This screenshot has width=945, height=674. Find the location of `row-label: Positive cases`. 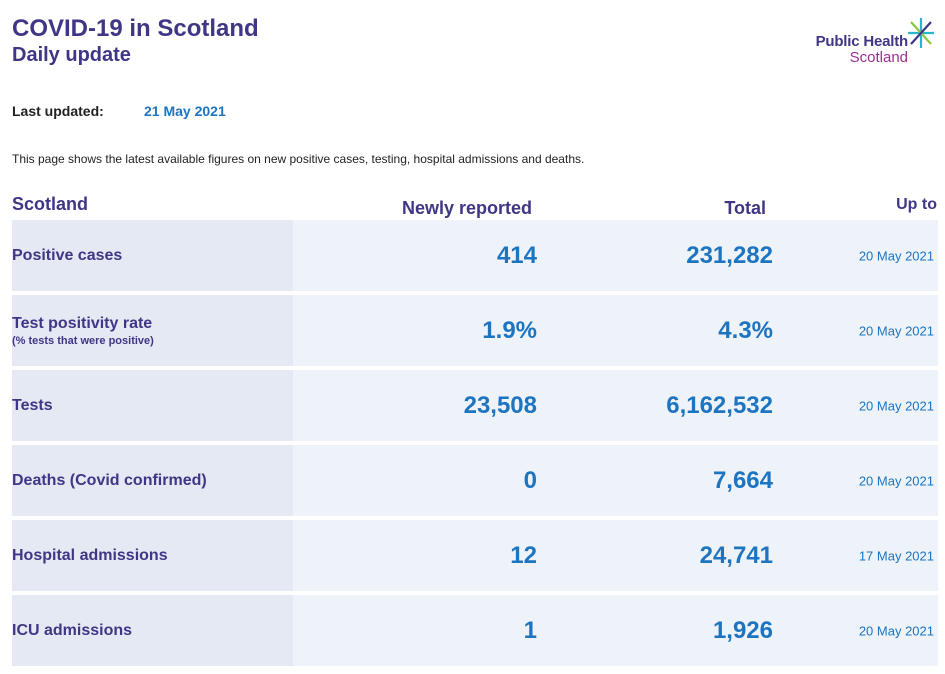

row-label: Positive cases is located at coordinates (67, 256).